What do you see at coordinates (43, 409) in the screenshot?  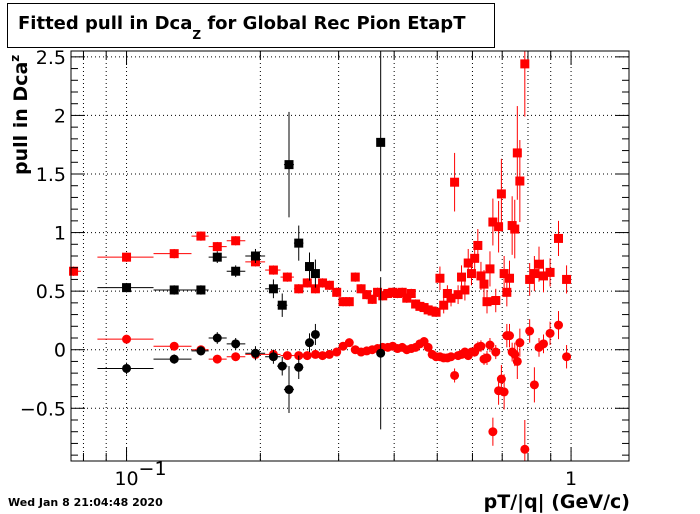 I see `y-tick-label: −0.5` at bounding box center [43, 409].